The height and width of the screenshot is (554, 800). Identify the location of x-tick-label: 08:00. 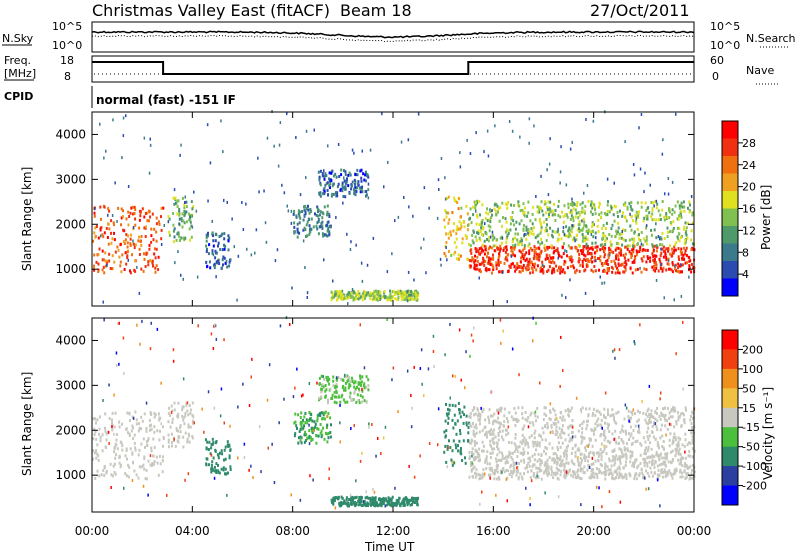
(292, 531).